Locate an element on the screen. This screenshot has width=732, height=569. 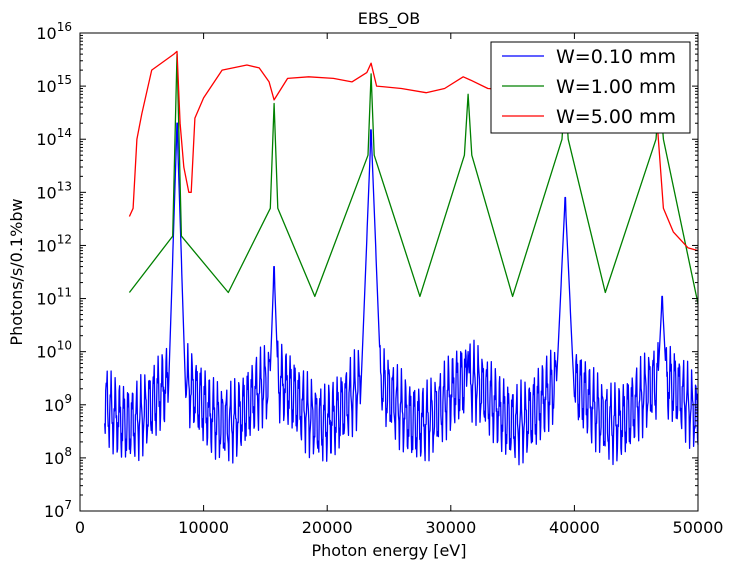
x-tick-label: 50000 is located at coordinates (698, 527).